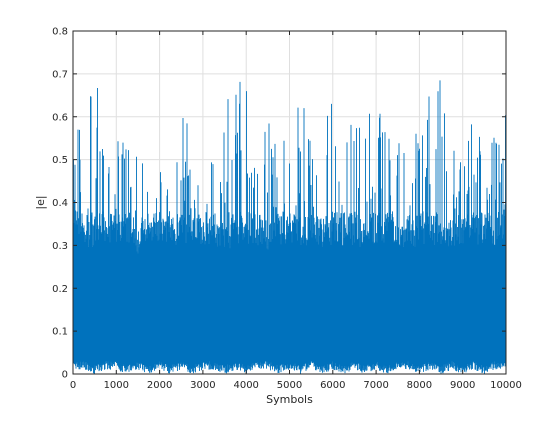 The height and width of the screenshot is (424, 560). Describe the element at coordinates (60, 32) in the screenshot. I see `y-tick-label: 0.8` at that location.